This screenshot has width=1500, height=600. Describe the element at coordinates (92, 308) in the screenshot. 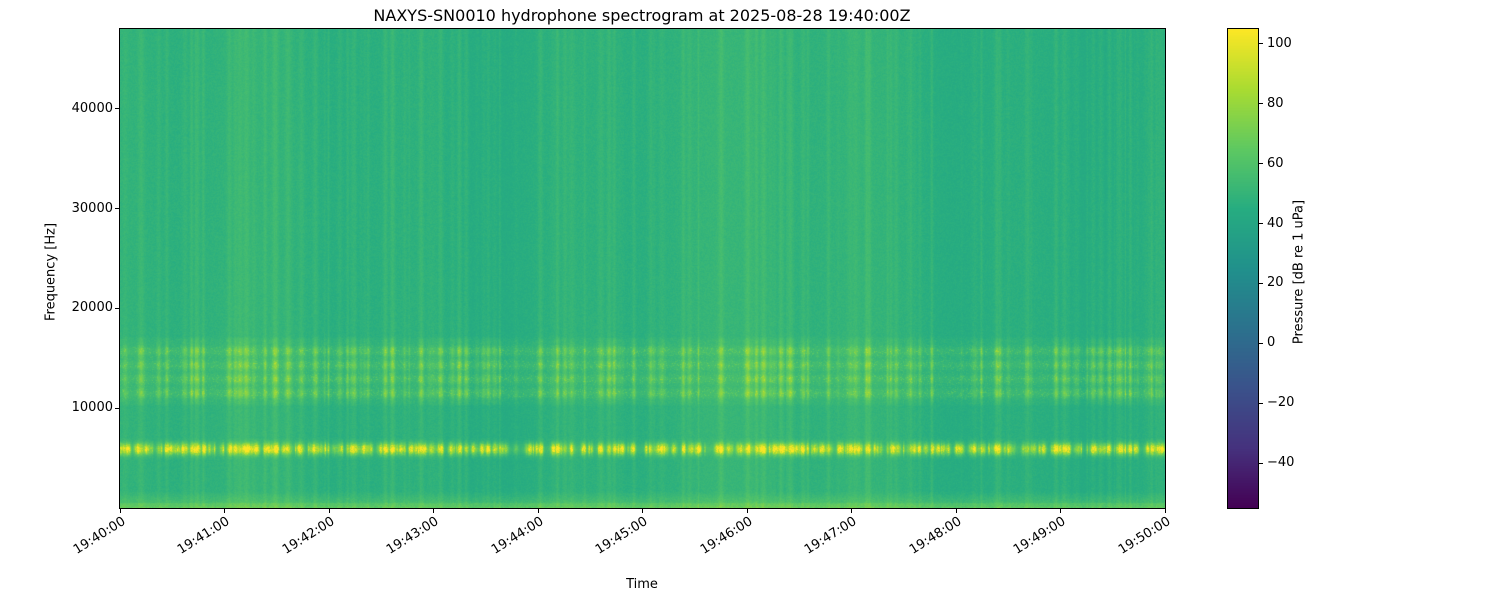

I see `y-tick-label: 20000` at that location.